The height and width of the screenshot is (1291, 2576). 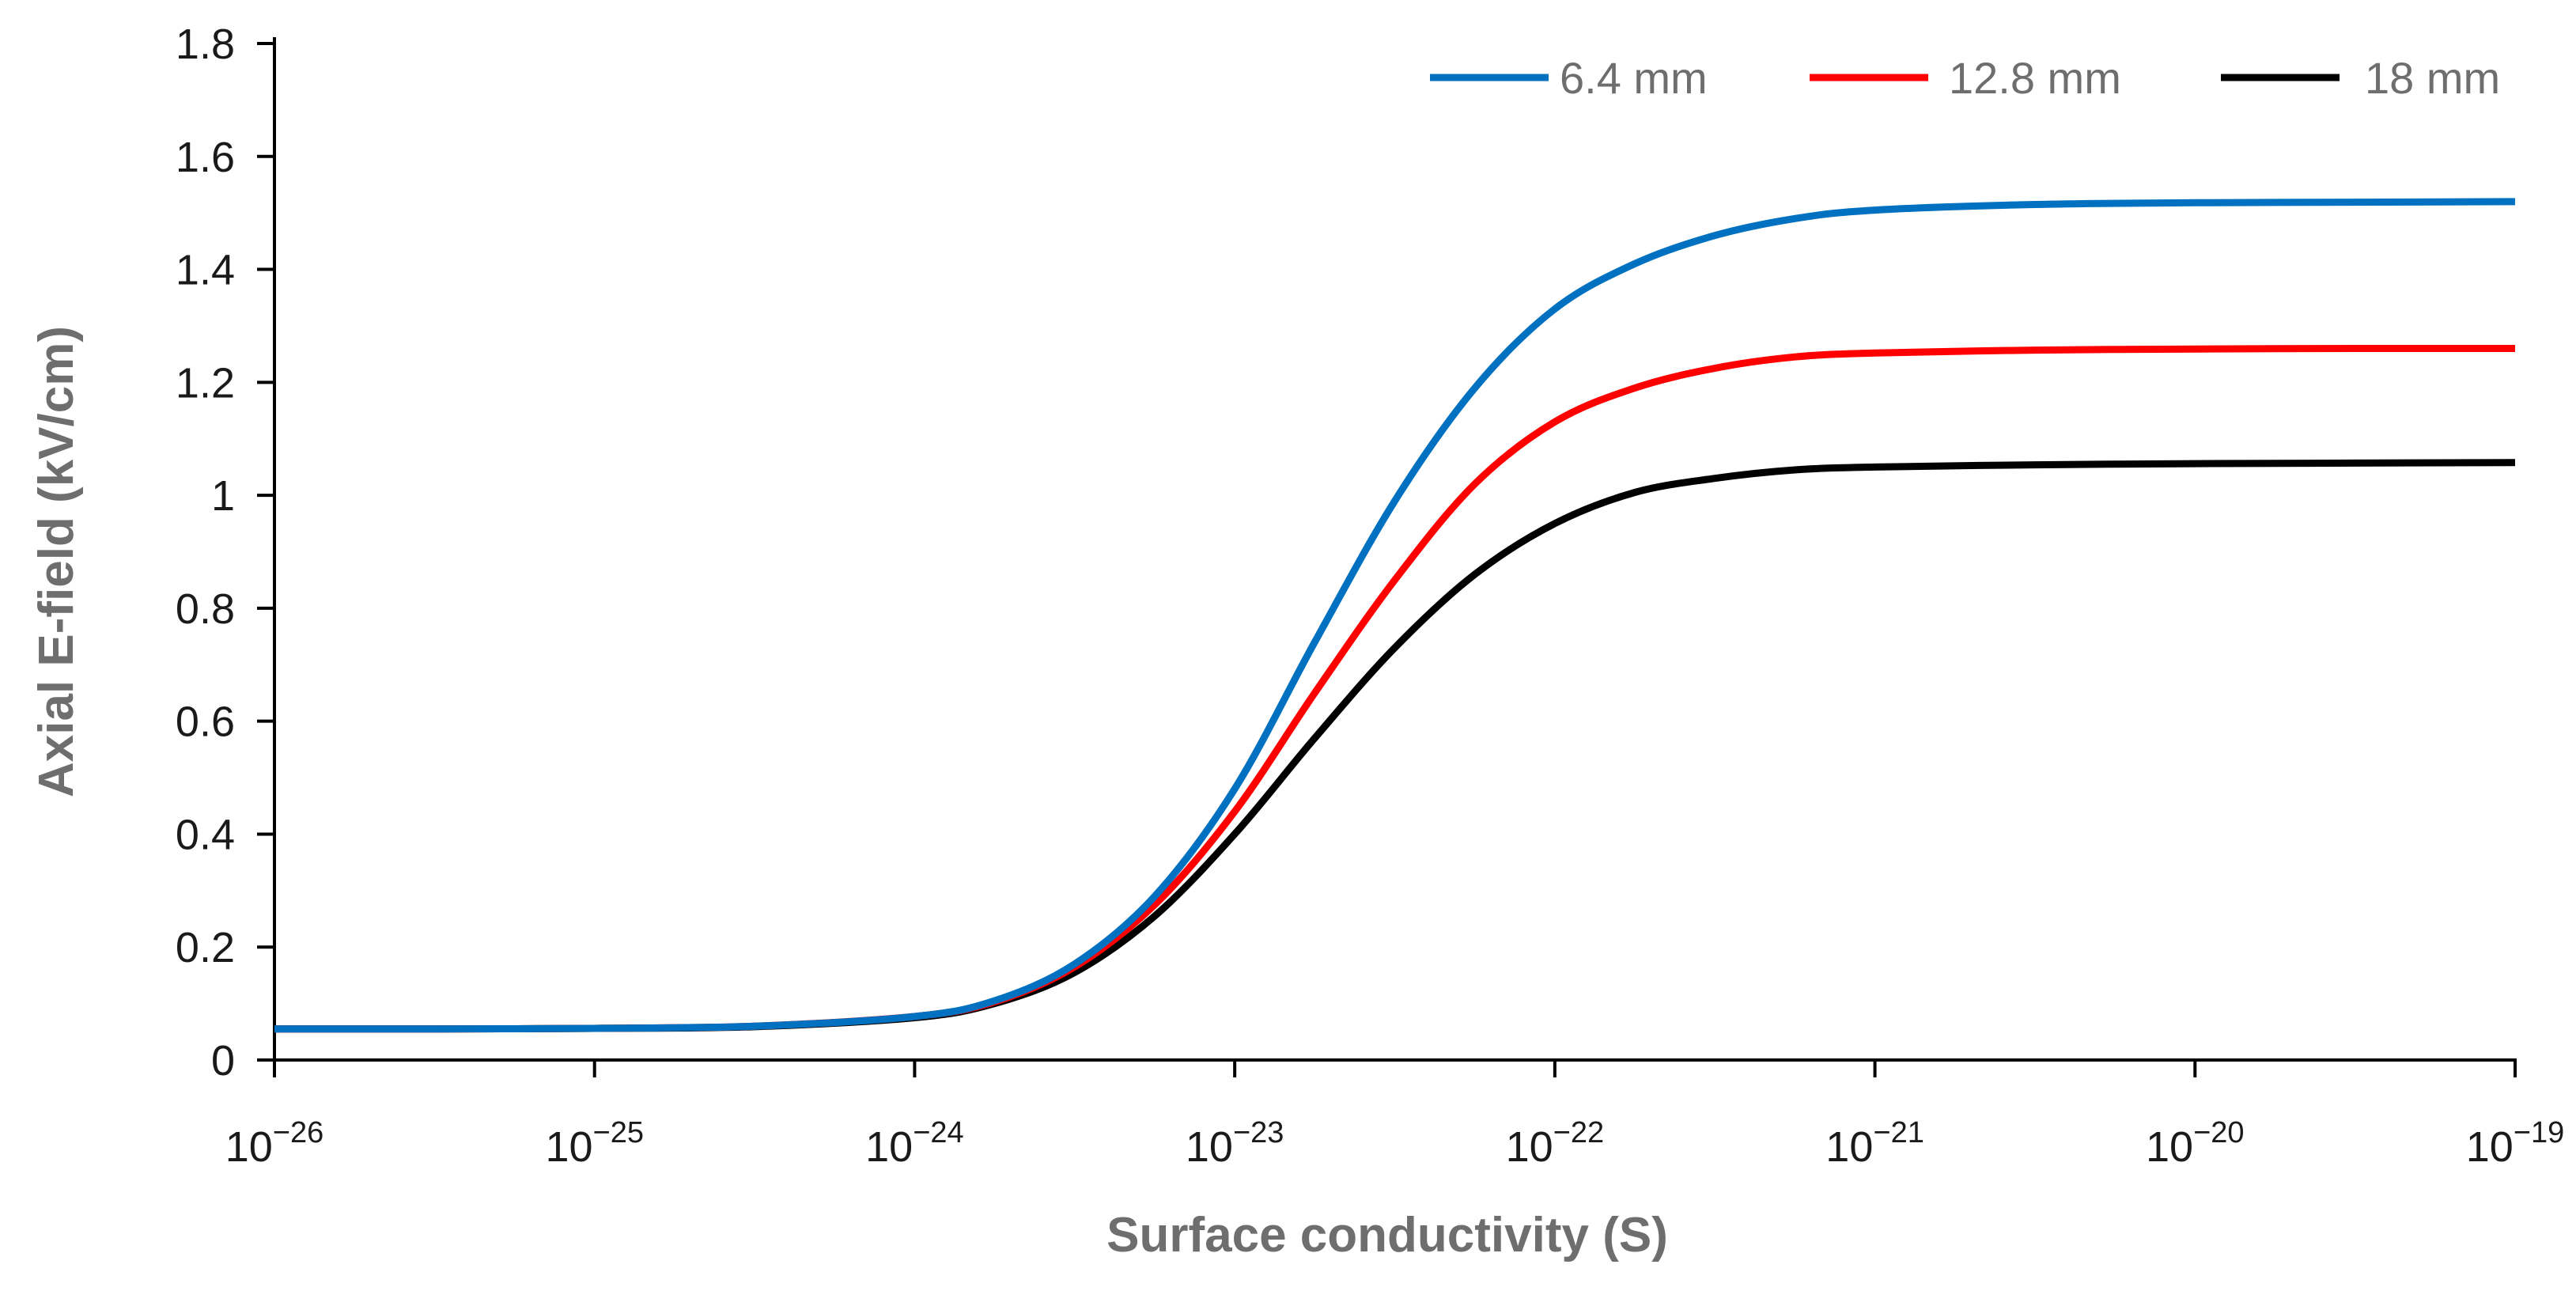 What do you see at coordinates (205, 947) in the screenshot?
I see `y-tick-label: 0.2` at bounding box center [205, 947].